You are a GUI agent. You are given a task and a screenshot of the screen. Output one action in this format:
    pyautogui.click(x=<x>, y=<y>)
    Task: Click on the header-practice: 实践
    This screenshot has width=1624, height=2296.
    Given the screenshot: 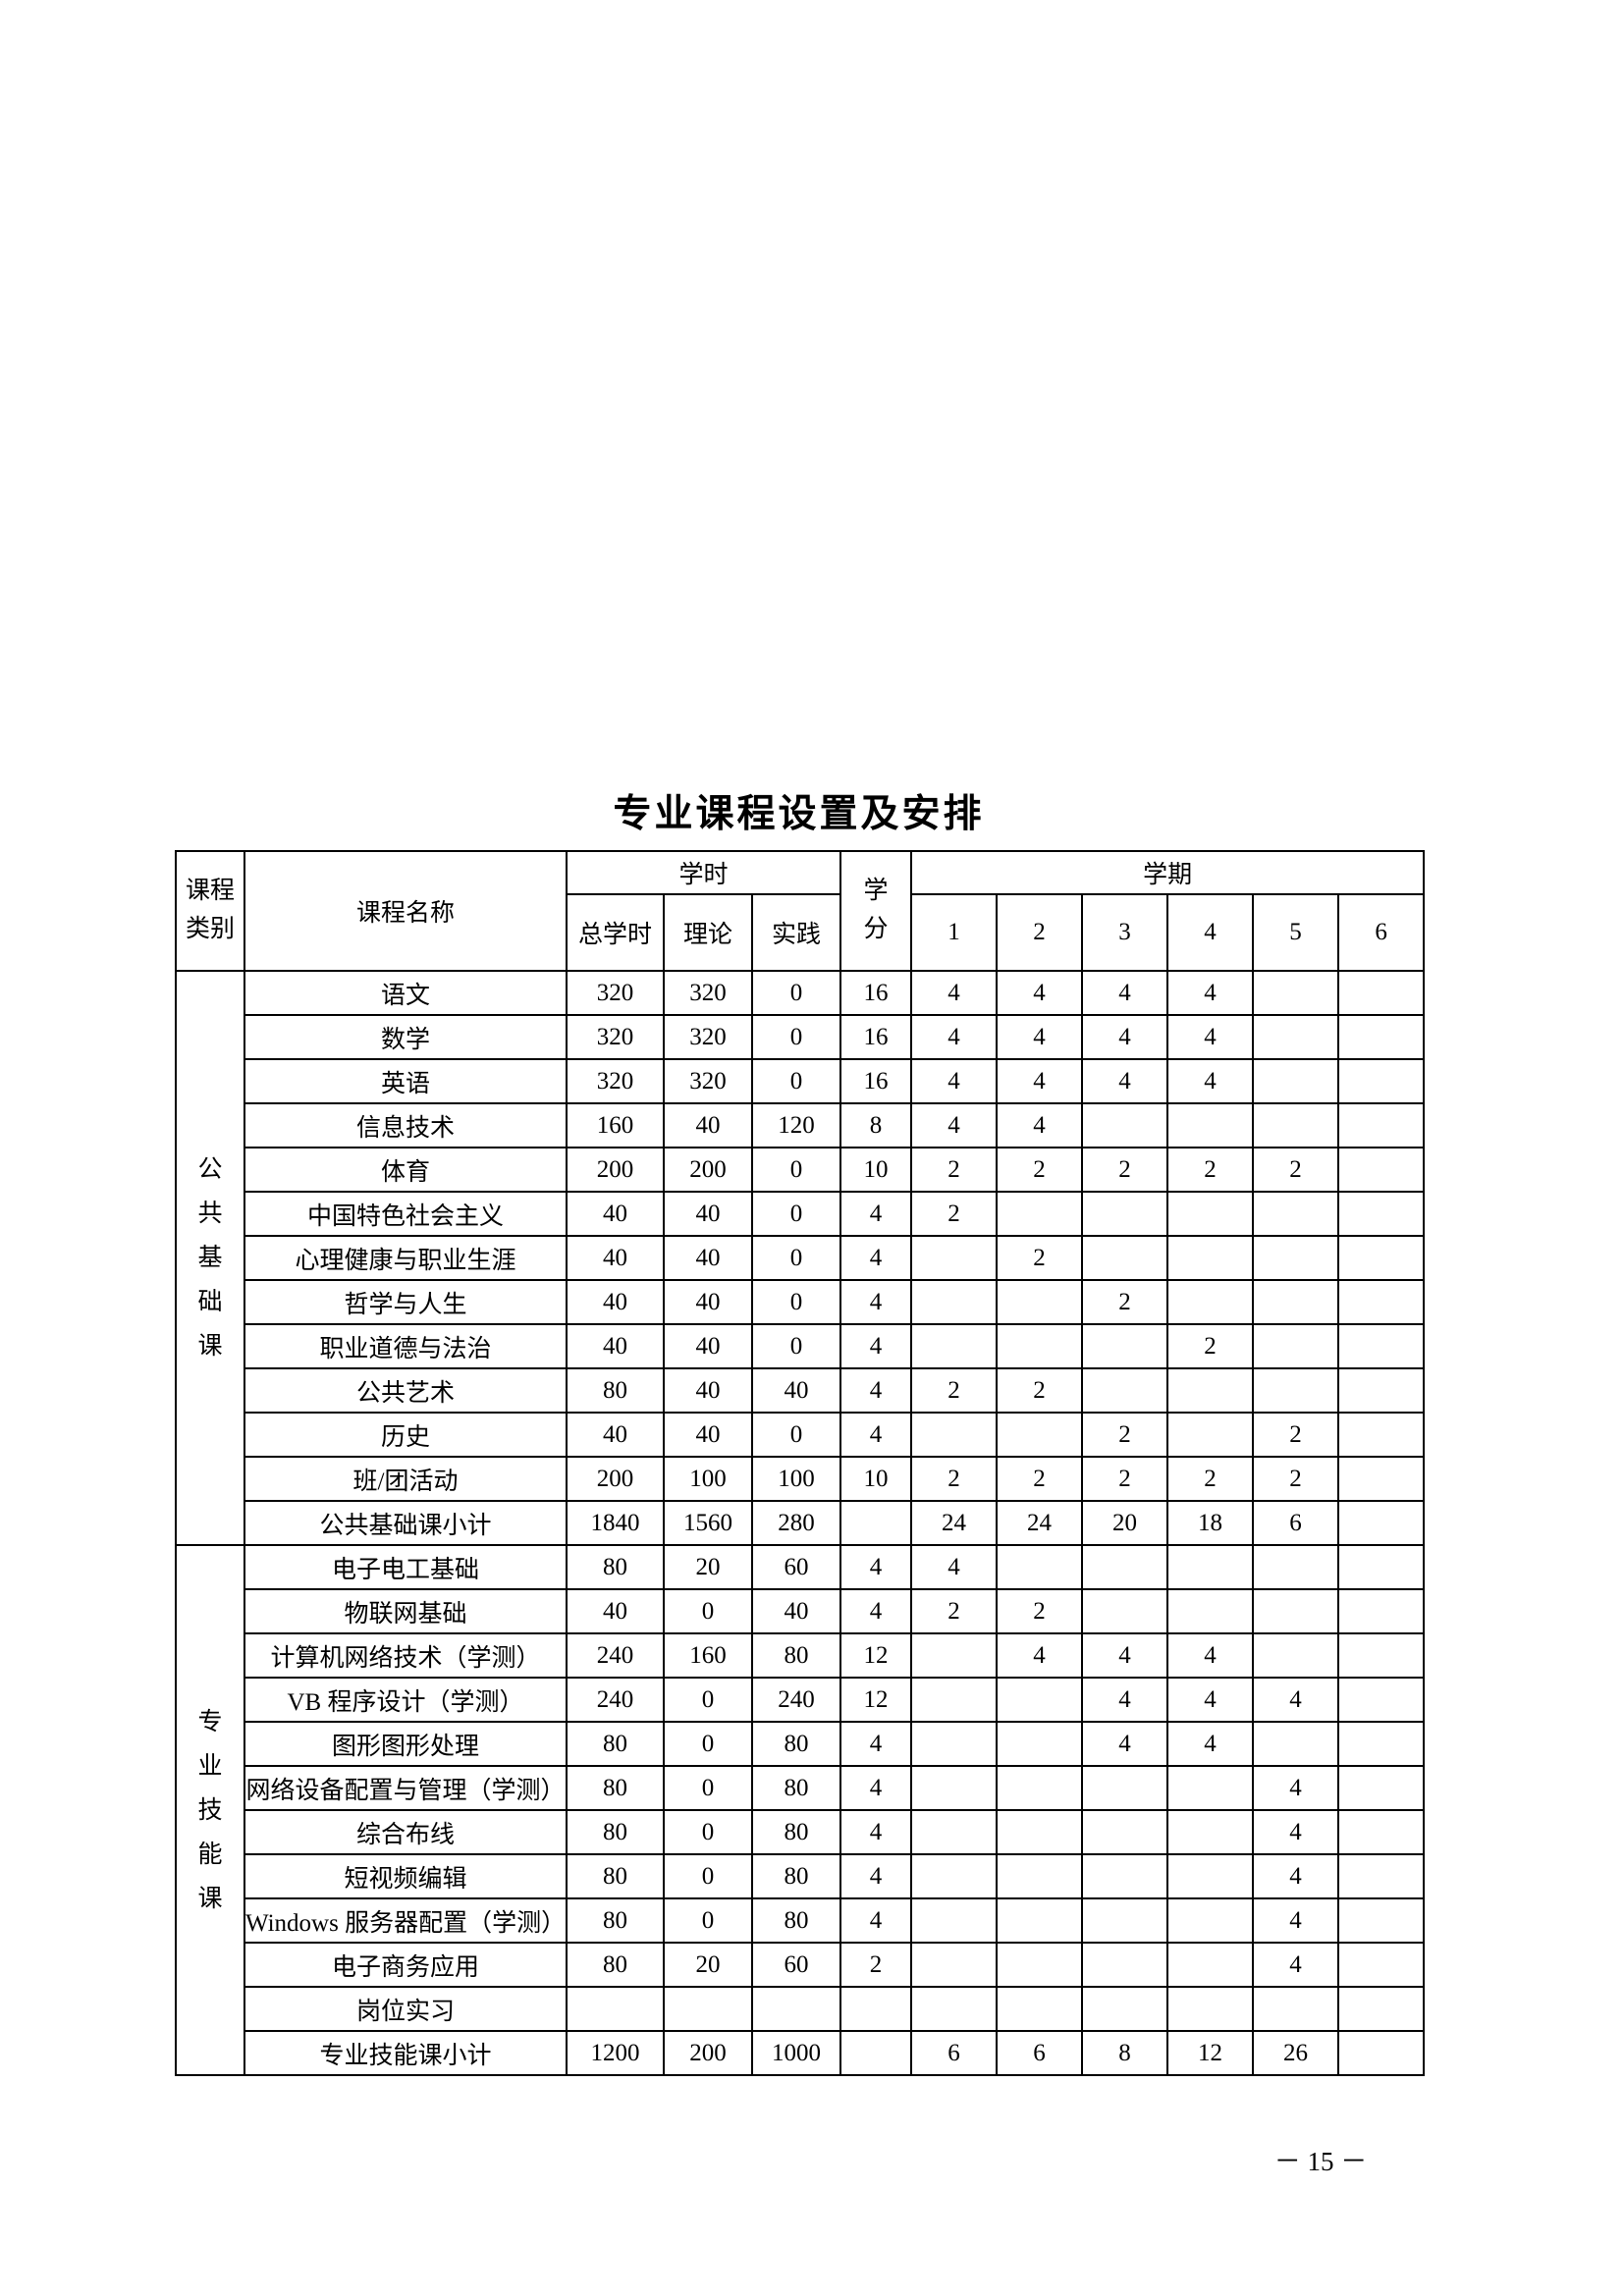 What is the action you would take?
    pyautogui.click(x=796, y=932)
    